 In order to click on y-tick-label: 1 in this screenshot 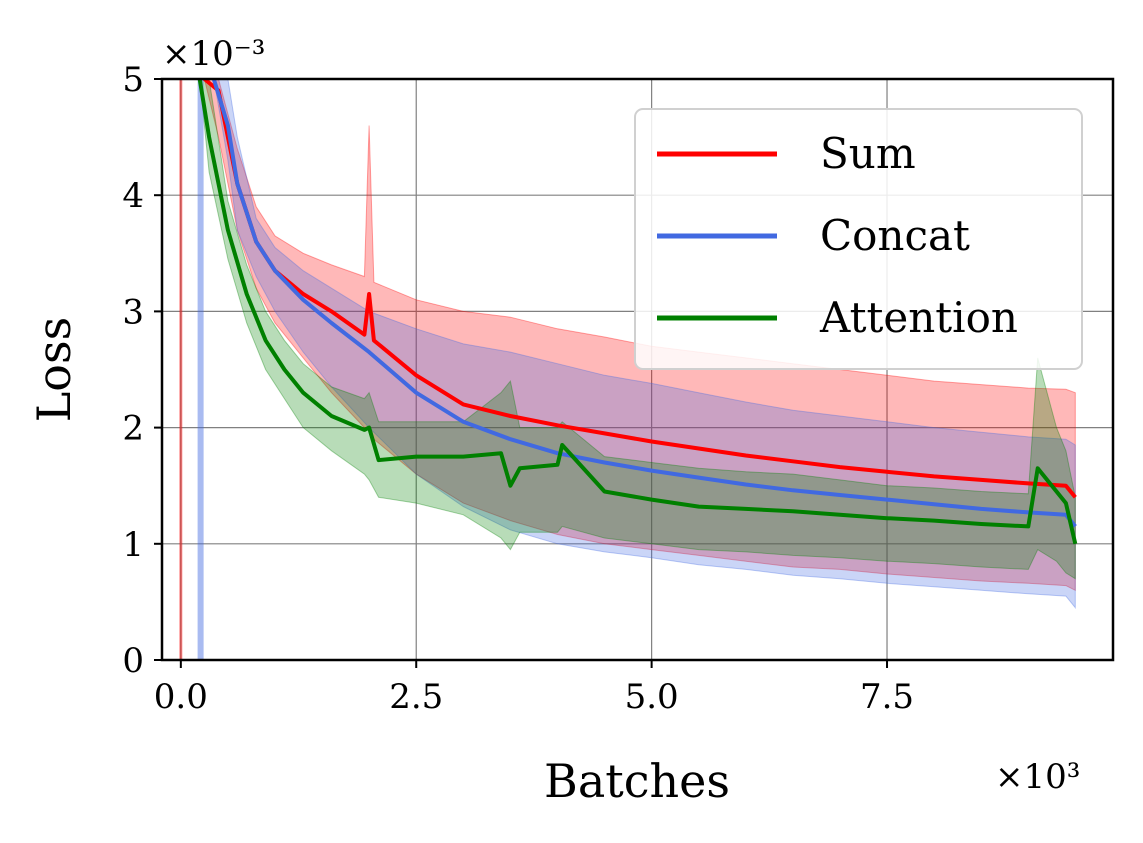, I will do `click(133, 545)`.